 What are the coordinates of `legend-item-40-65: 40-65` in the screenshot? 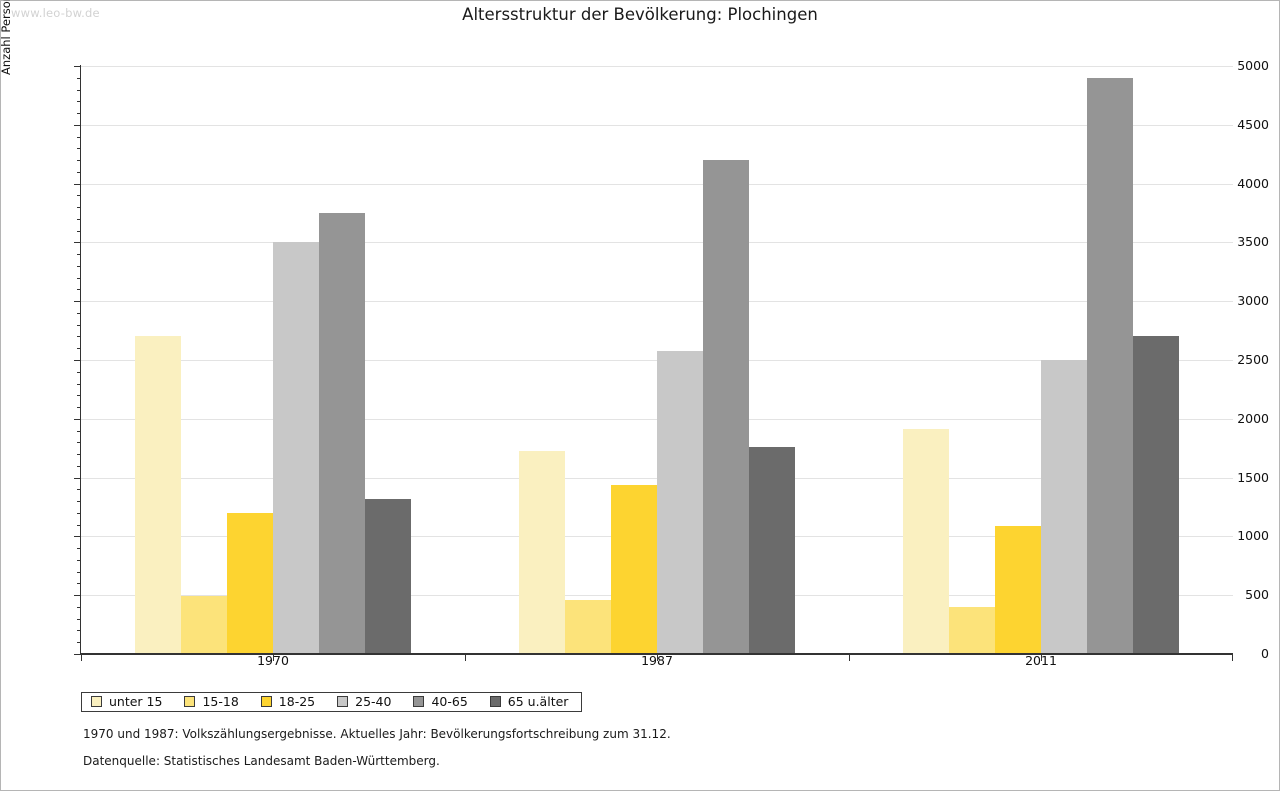 It's located at (440, 701).